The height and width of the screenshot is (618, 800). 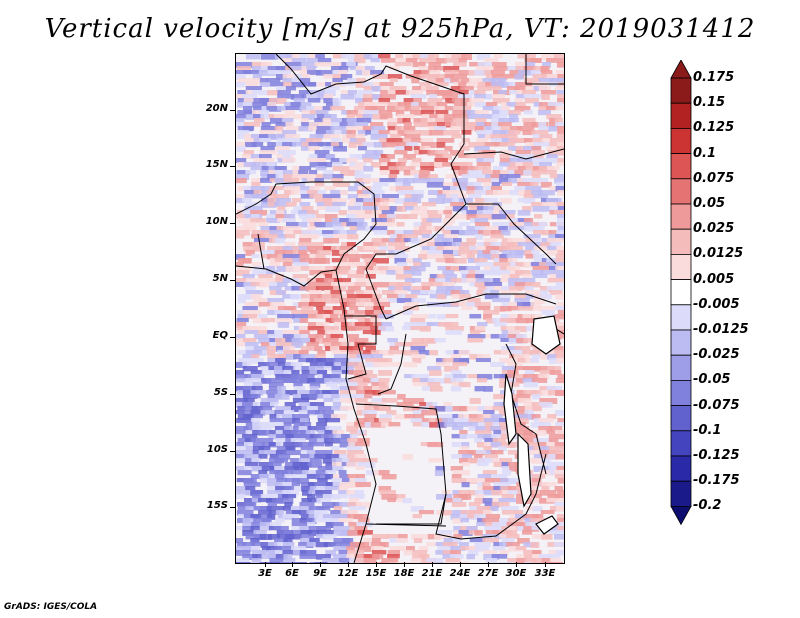 I want to click on lat-tick-label: 10S, so click(x=217, y=449).